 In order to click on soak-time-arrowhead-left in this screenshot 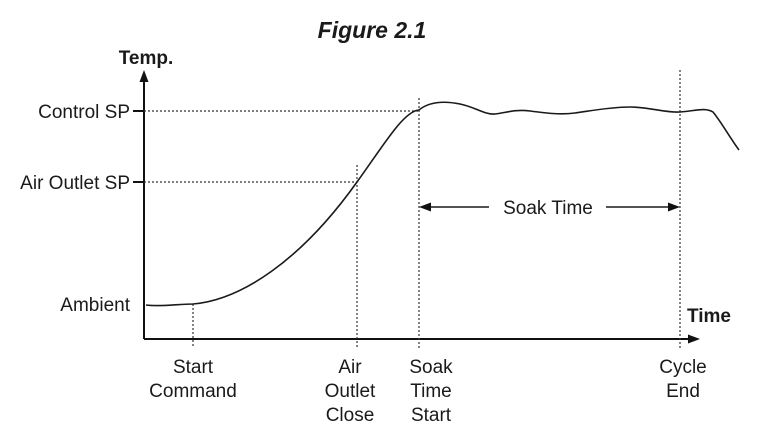, I will do `click(425, 207)`.